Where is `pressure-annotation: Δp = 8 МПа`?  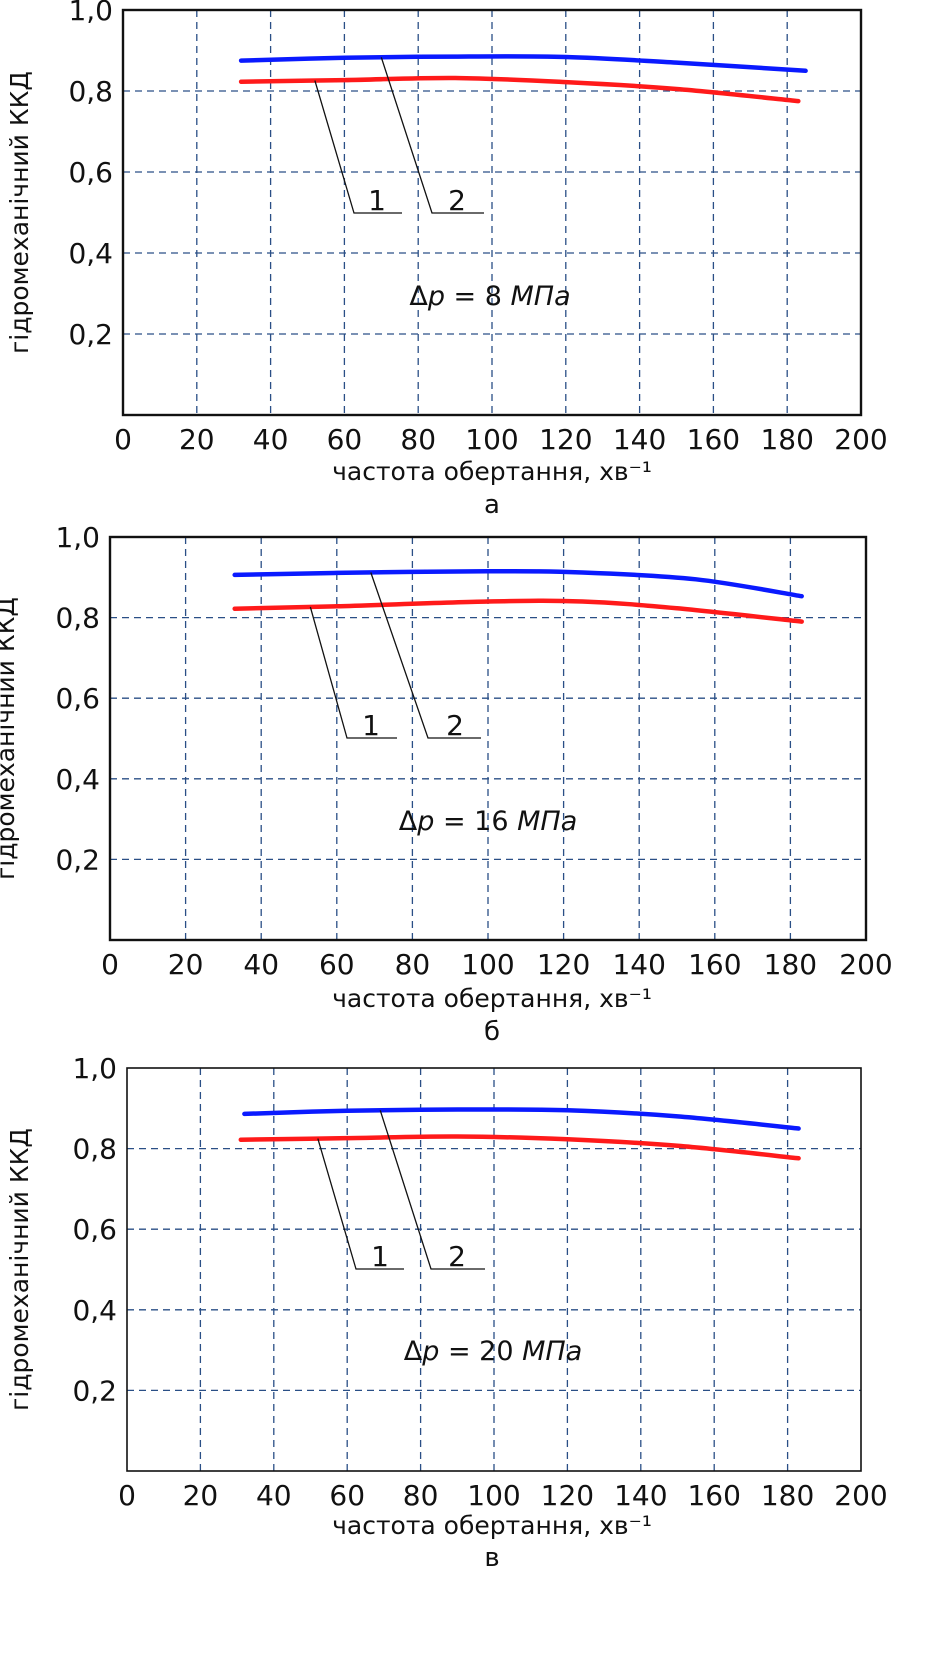 pressure-annotation: Δp = 8 МПа is located at coordinates (489, 296).